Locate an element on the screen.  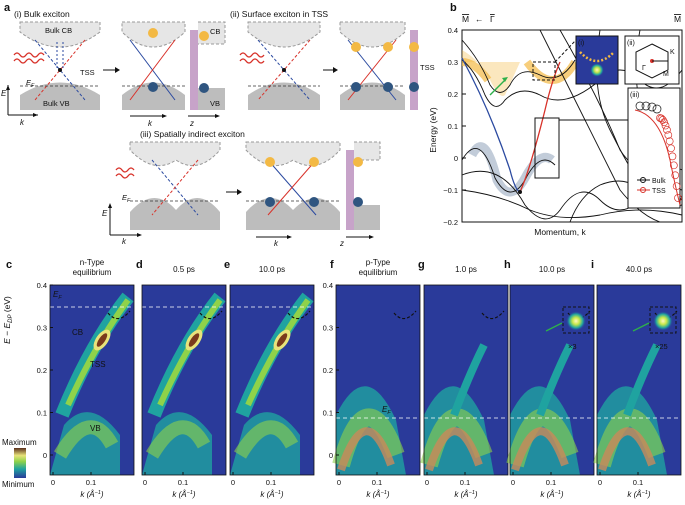
ytick-c: 0.1 is located at coordinates (42, 413).